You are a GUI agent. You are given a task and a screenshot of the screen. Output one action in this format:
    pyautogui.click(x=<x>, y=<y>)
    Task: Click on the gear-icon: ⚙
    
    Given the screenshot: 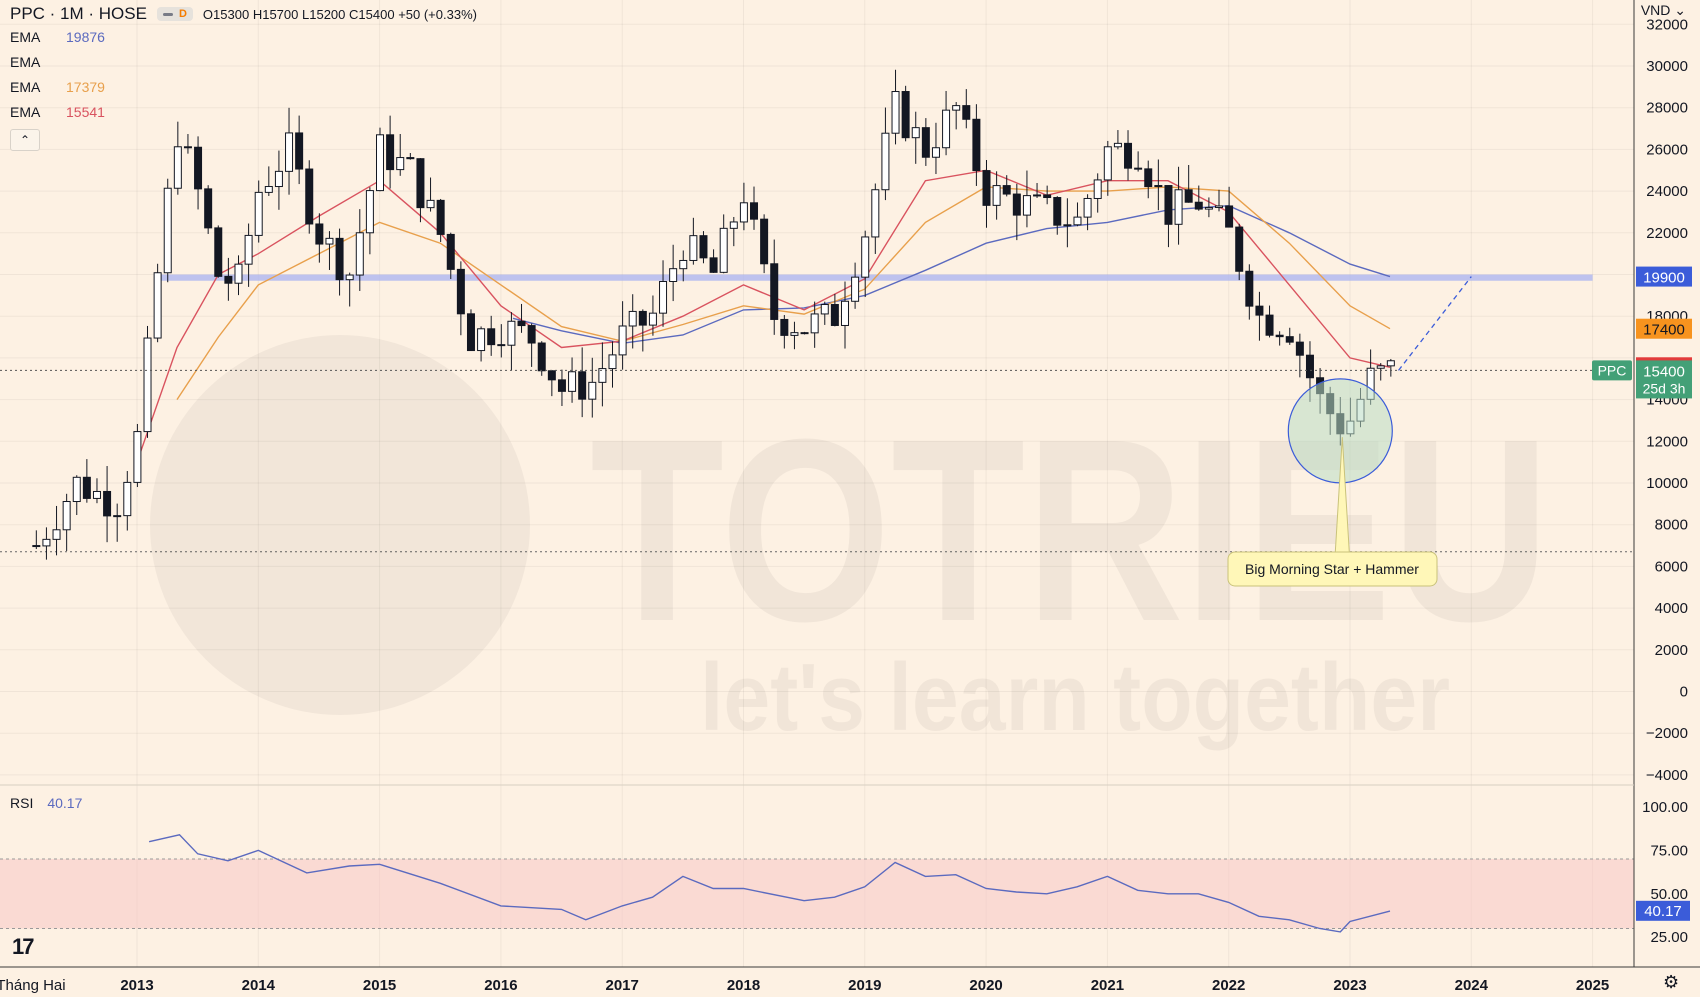 What is the action you would take?
    pyautogui.click(x=1671, y=982)
    